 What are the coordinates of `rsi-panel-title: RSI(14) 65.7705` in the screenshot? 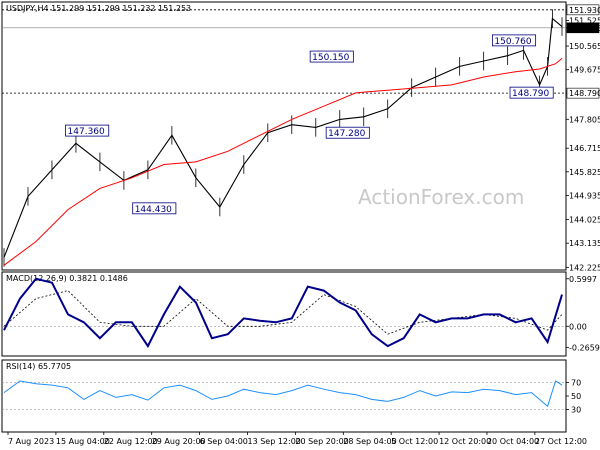 It's located at (38, 366).